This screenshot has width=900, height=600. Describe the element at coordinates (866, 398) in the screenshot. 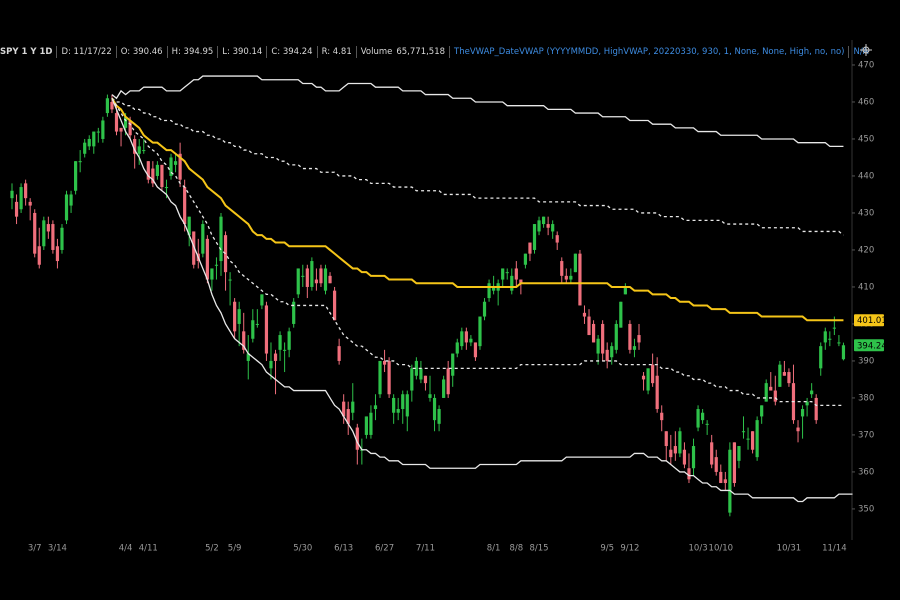

I see `y-tick-label: 380` at that location.